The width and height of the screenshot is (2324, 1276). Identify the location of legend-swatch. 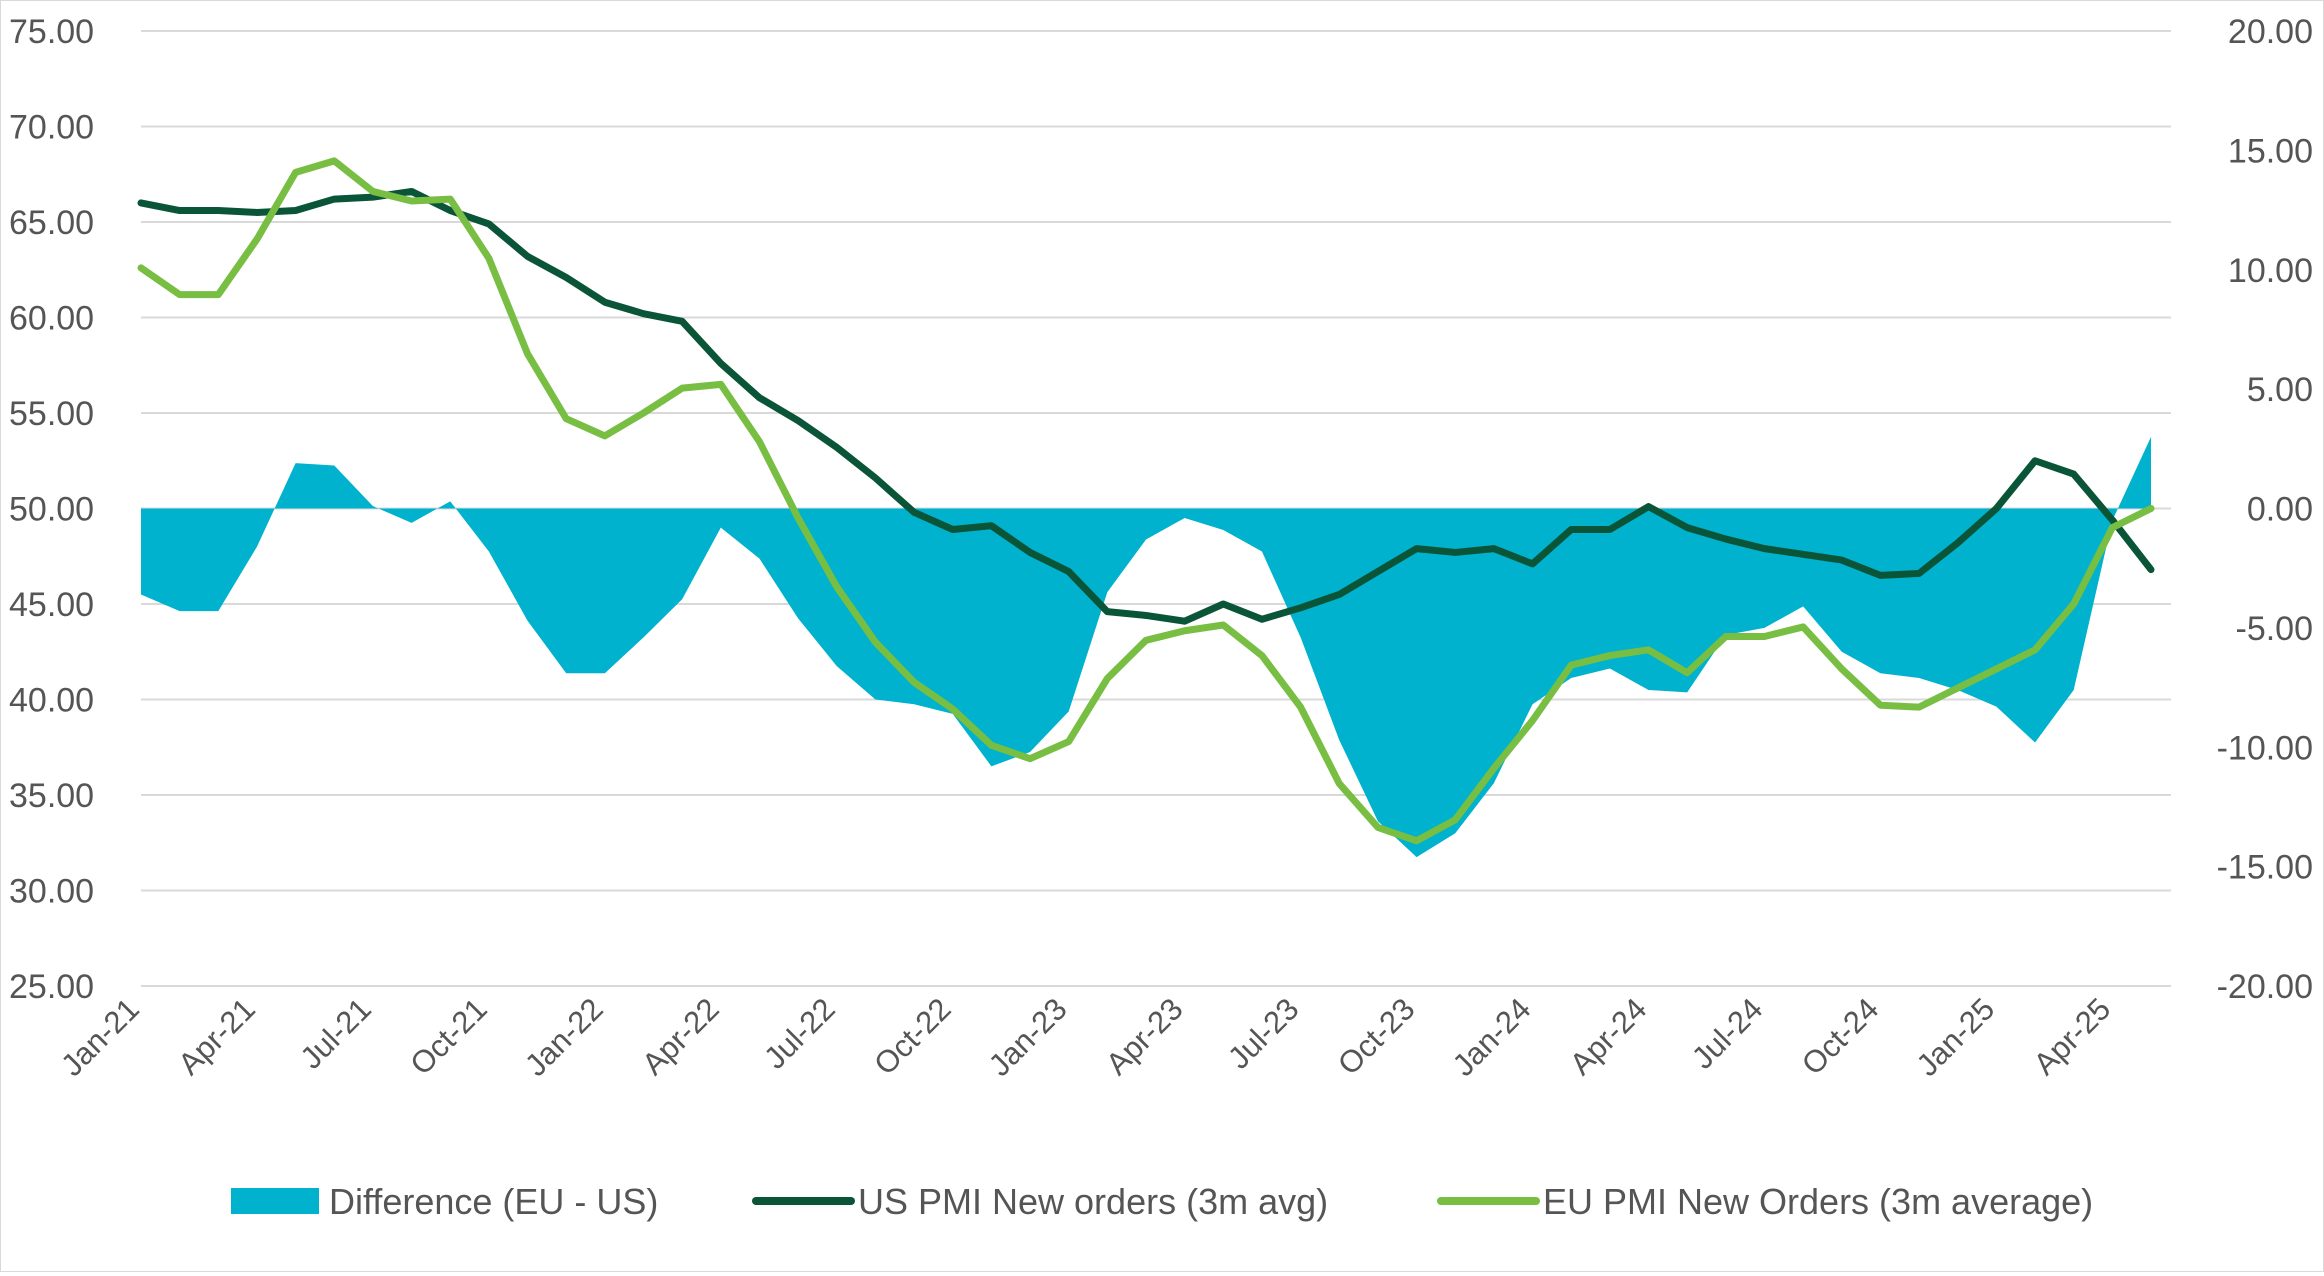
(275, 1201).